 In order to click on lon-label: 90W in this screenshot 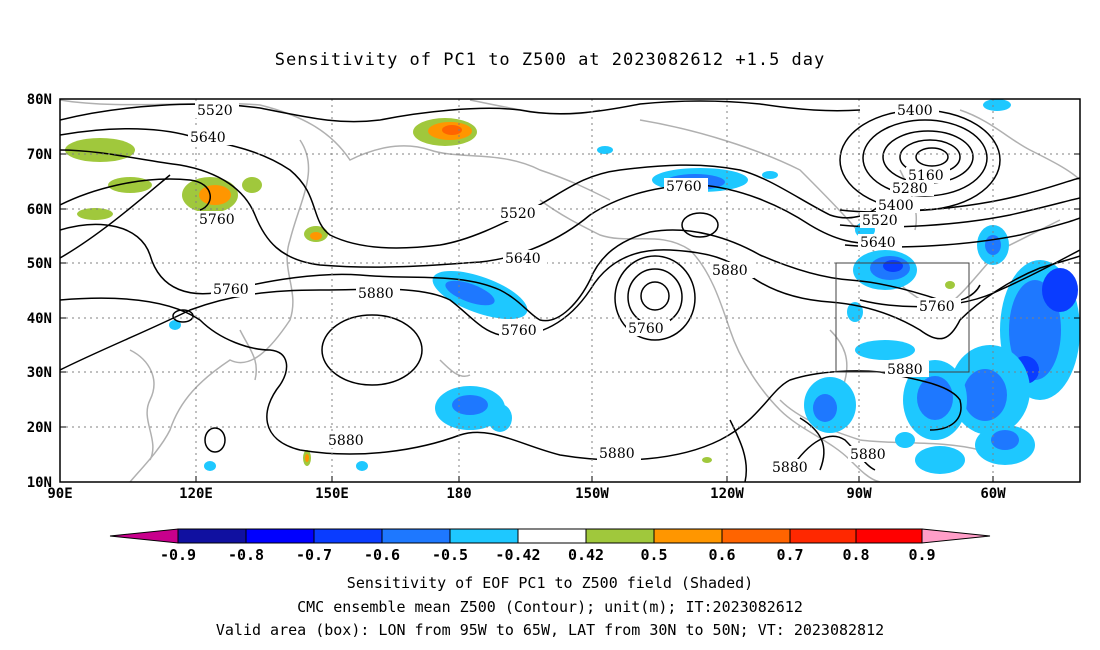, I will do `click(859, 494)`.